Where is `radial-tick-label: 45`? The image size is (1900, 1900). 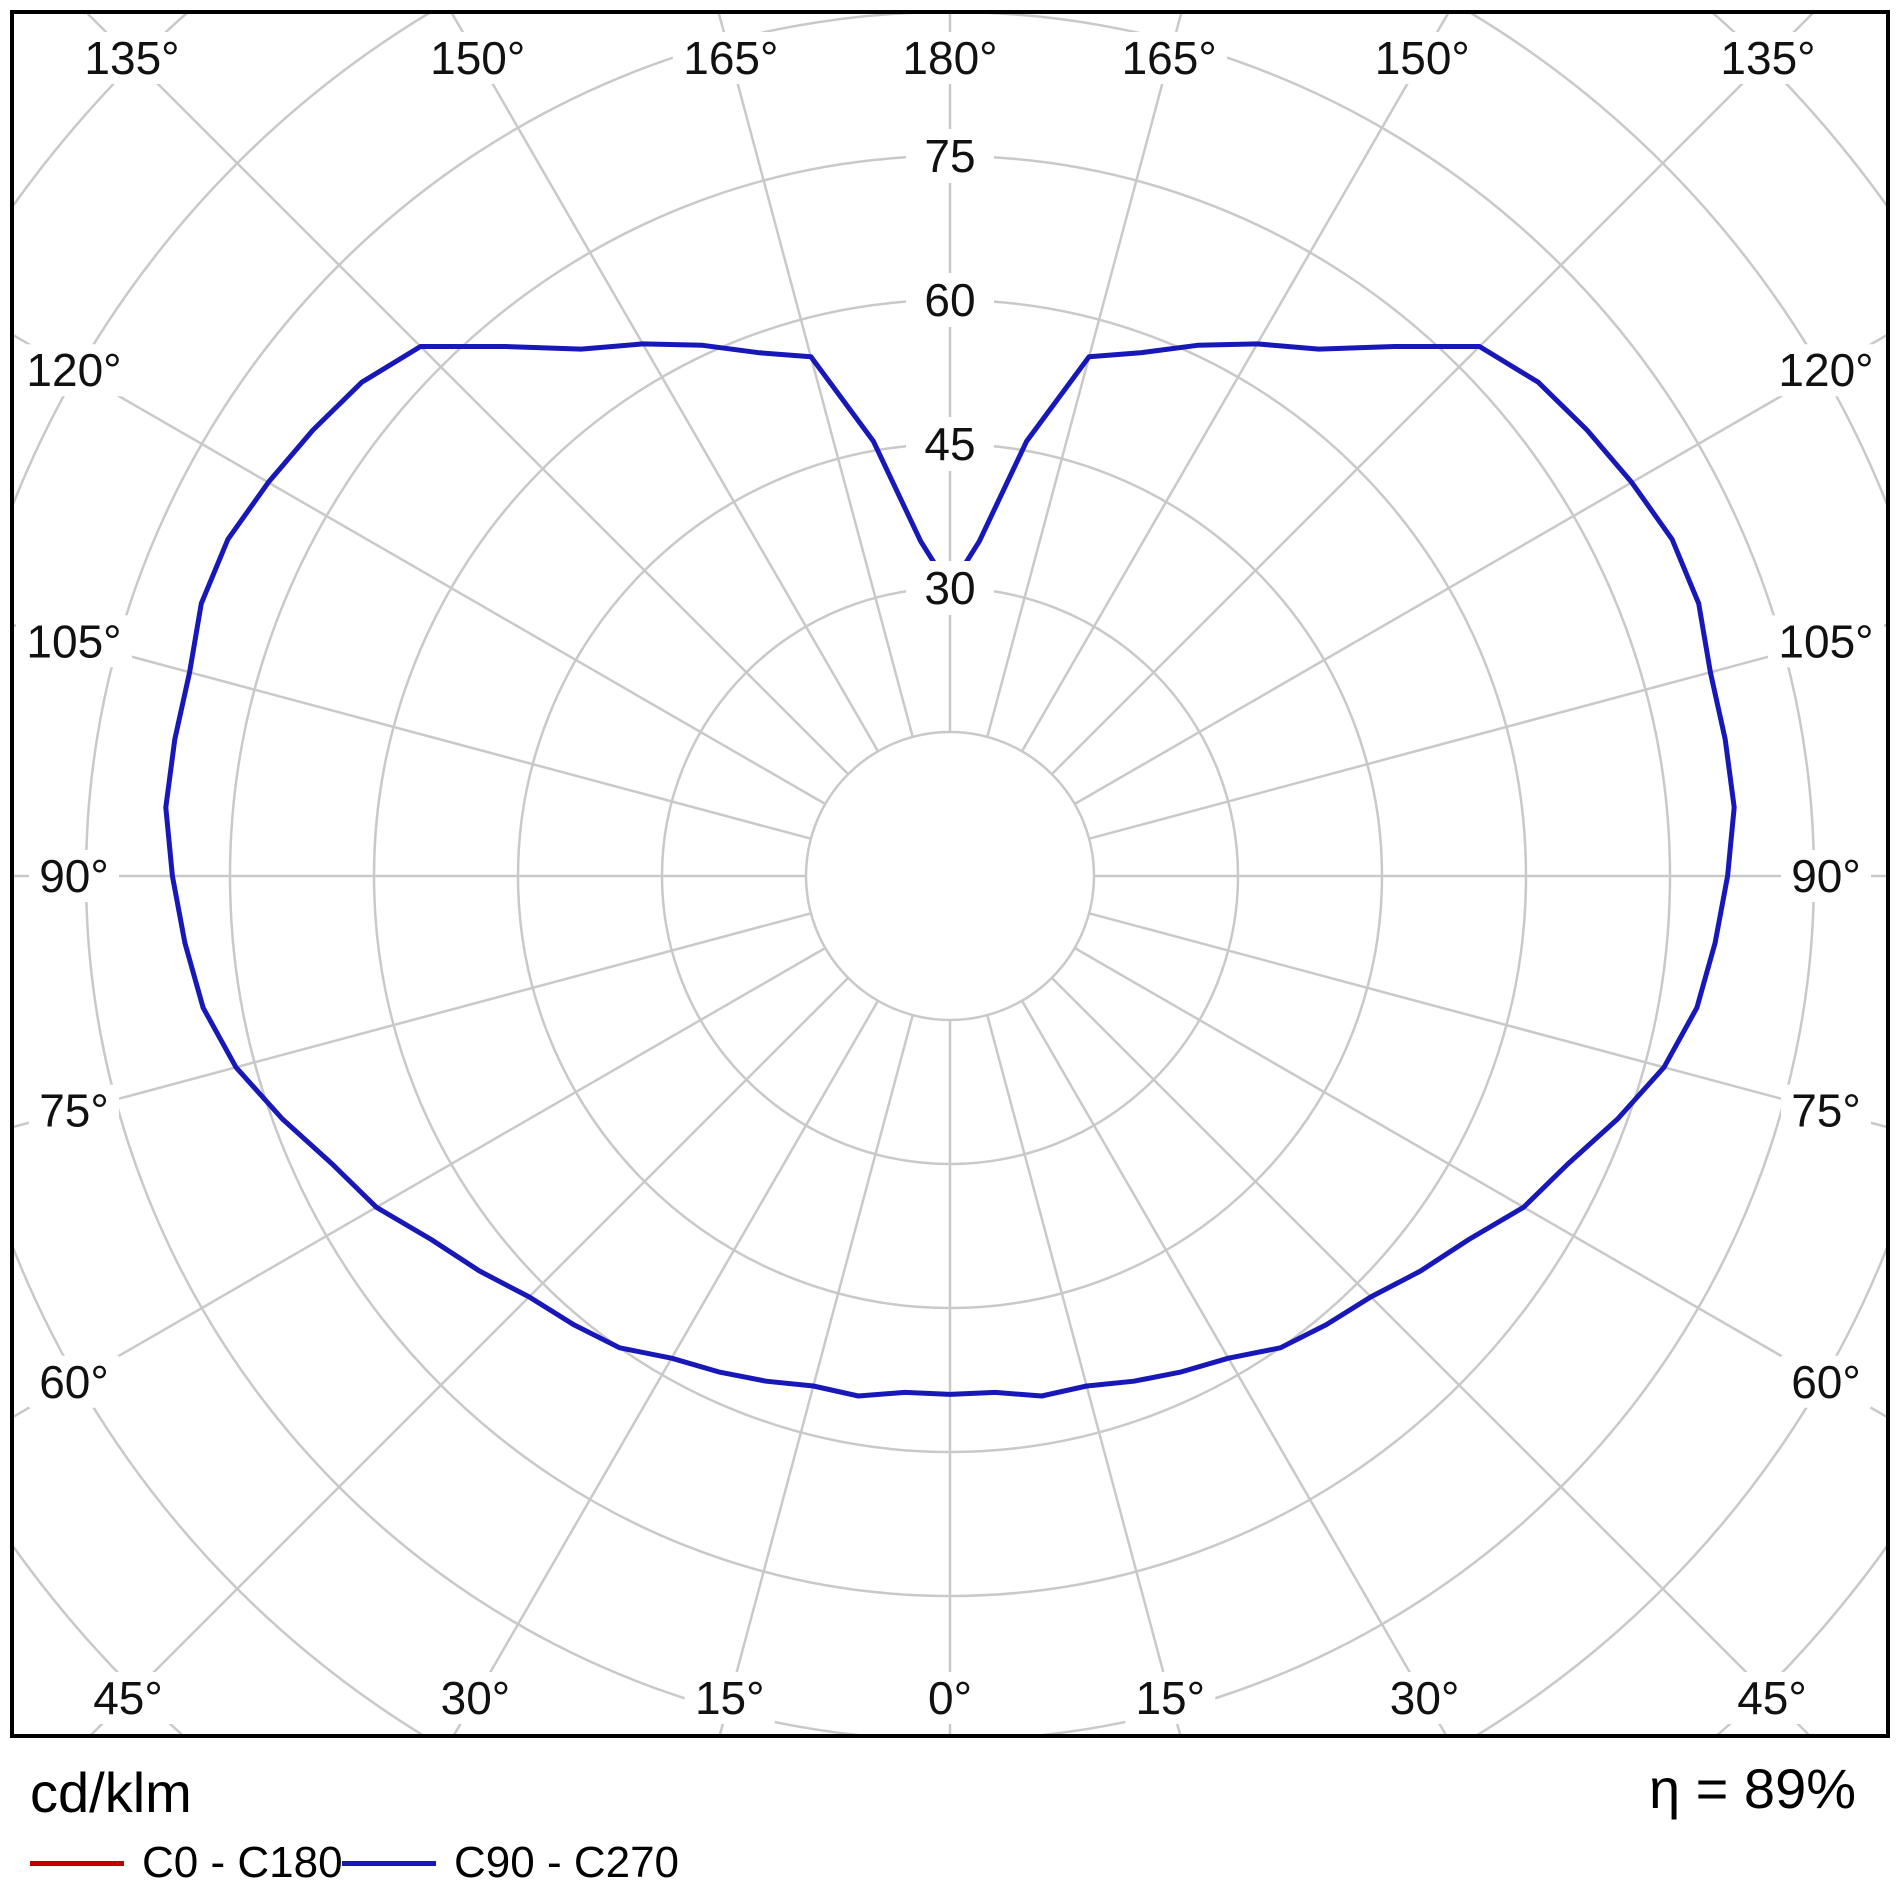 radial-tick-label: 45 is located at coordinates (949, 444).